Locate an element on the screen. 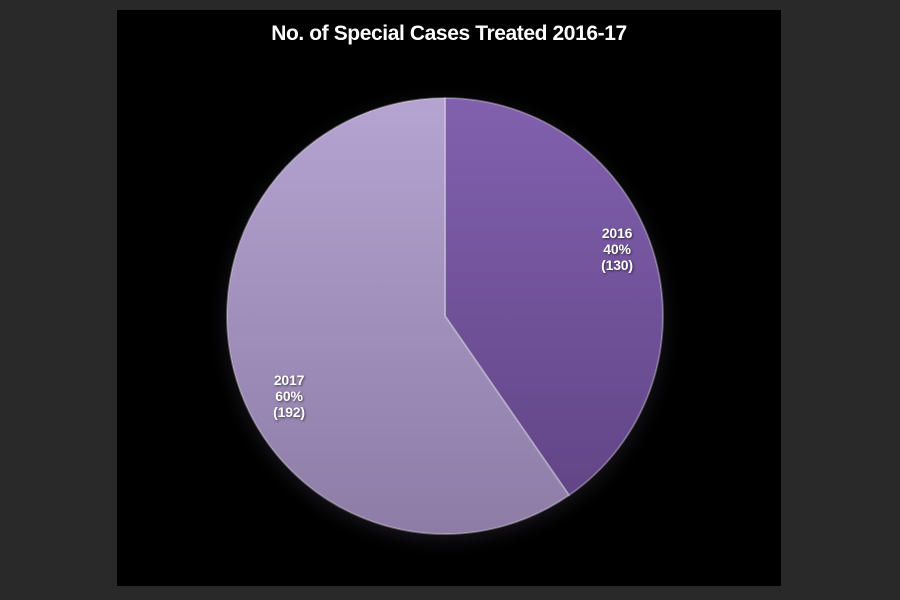 The image size is (900, 600). slice-label-2016: 2016 40% (130) is located at coordinates (617, 249).